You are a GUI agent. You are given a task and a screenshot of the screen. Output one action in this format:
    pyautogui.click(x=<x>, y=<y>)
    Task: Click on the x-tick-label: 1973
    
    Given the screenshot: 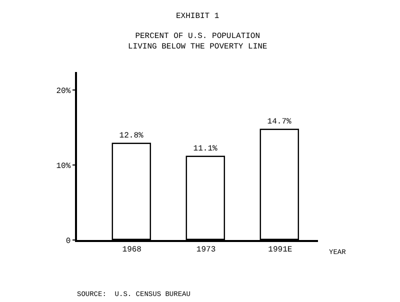 What is the action you would take?
    pyautogui.click(x=206, y=249)
    